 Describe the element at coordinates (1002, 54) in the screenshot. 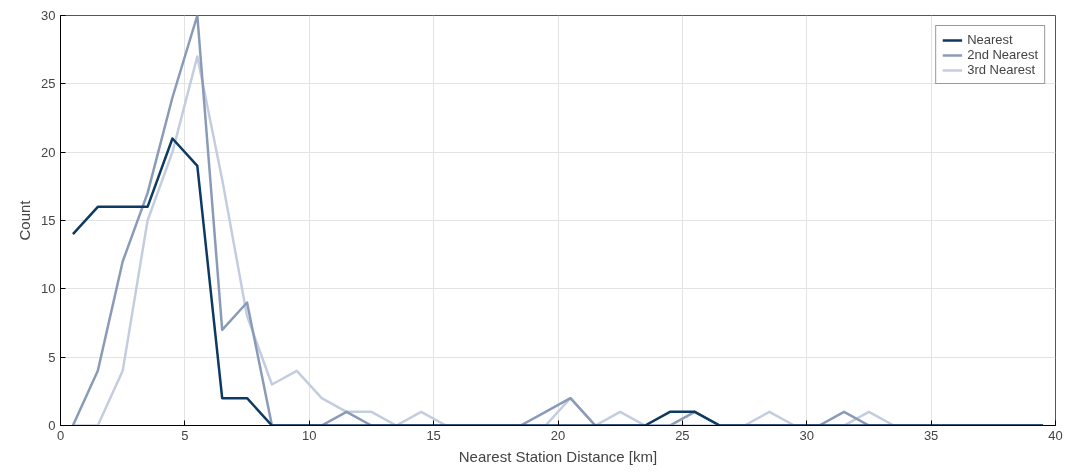

I see `legend-label: 2nd Nearest` at that location.